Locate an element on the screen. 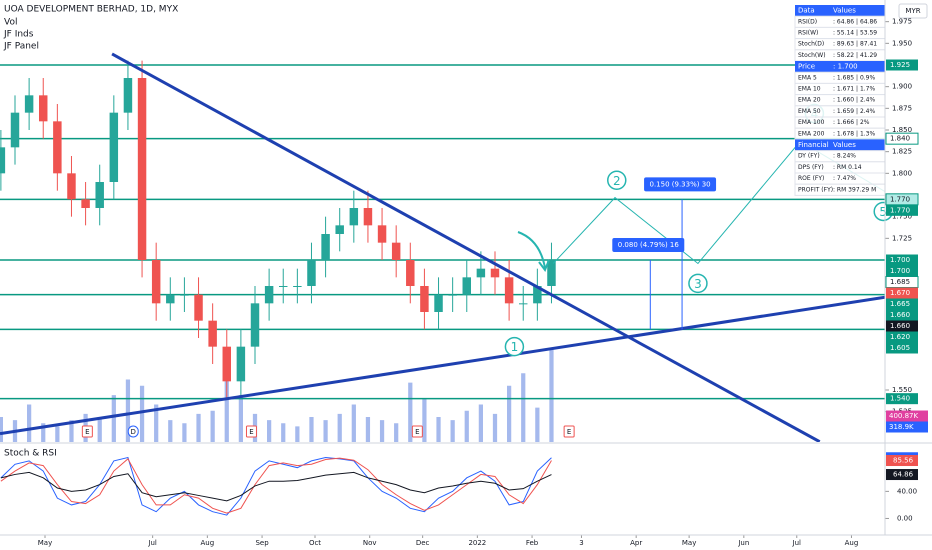 This screenshot has height=550, width=932. panel-cell: DY (FY) is located at coordinates (809, 156).